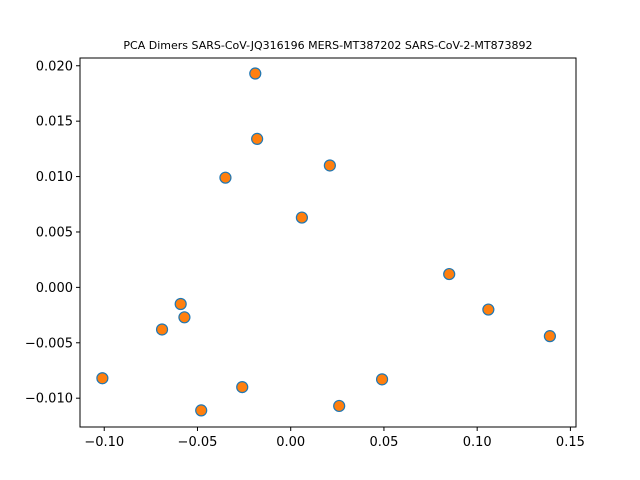 This screenshot has height=480, width=640. What do you see at coordinates (49, 343) in the screenshot?
I see `y-tick-label: −0.005` at bounding box center [49, 343].